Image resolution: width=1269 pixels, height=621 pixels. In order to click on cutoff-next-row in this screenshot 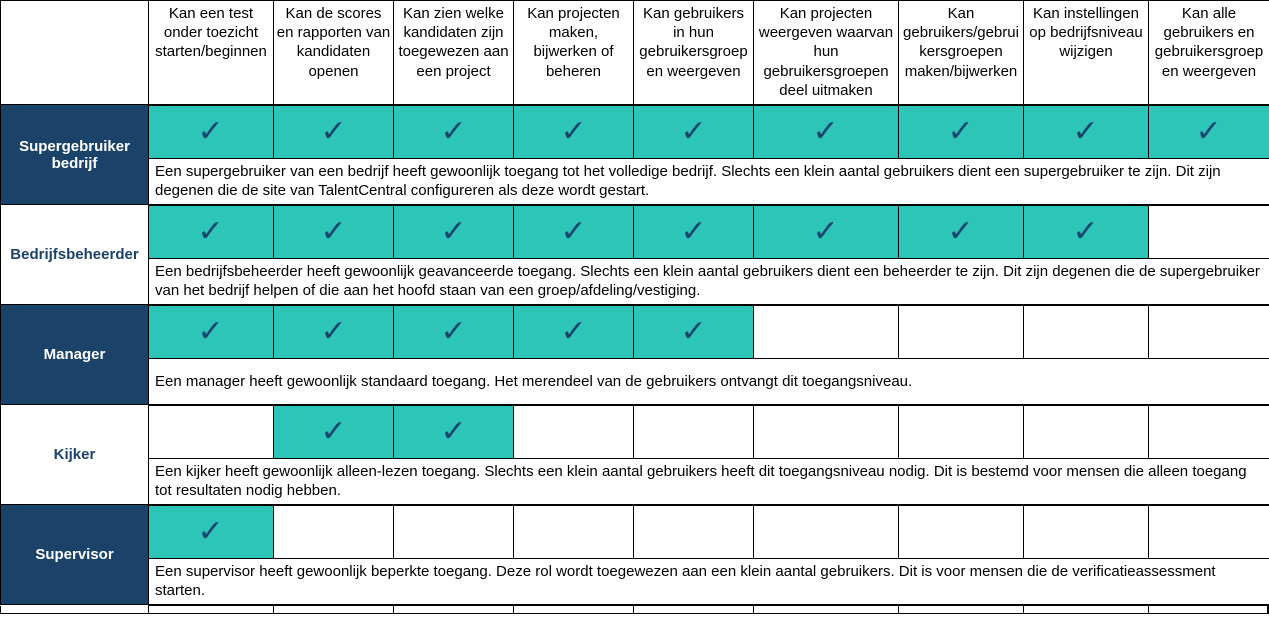, I will do `click(634, 609)`.